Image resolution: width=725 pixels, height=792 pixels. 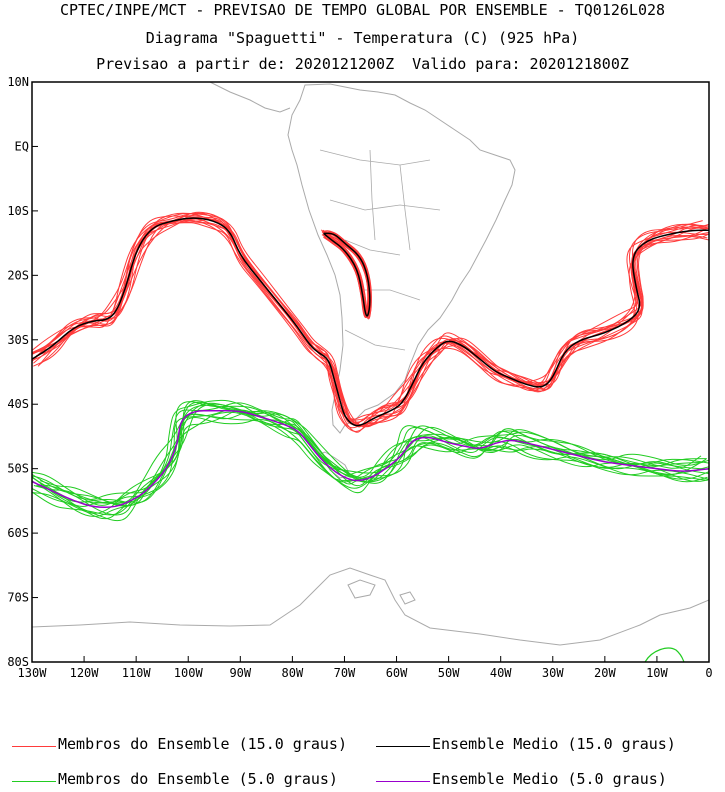 I want to click on mean-15-andes-contour, so click(x=347, y=274).